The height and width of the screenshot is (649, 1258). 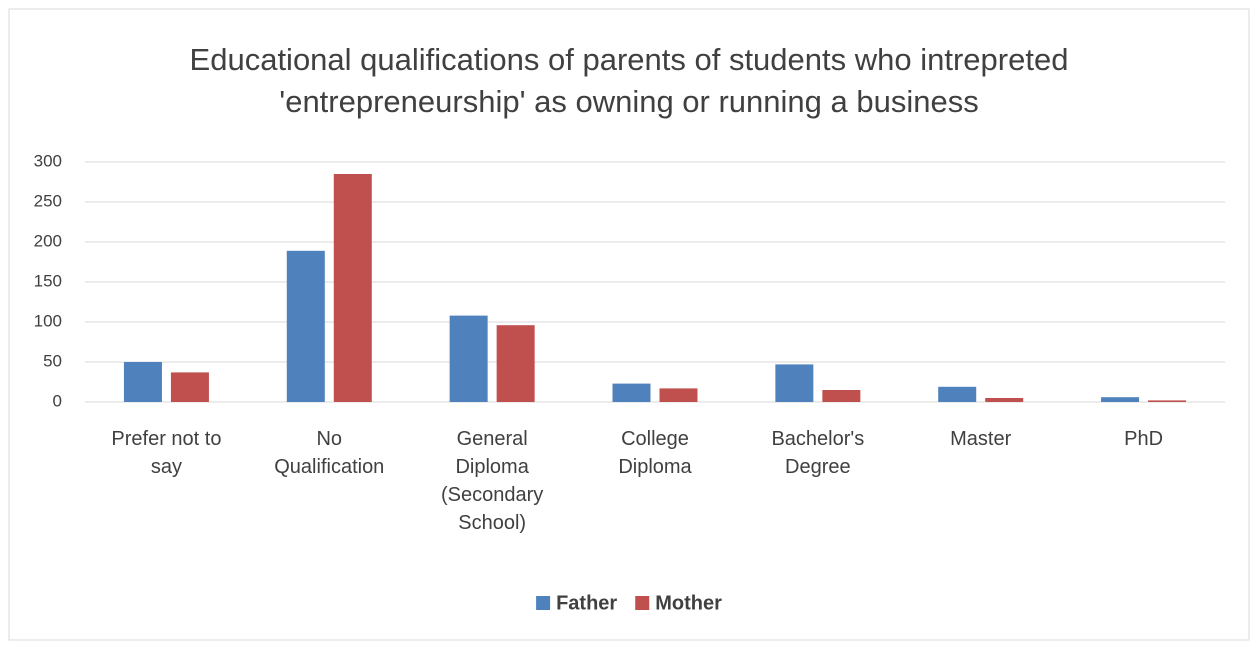 What do you see at coordinates (52, 360) in the screenshot?
I see `y-tick-label: 50` at bounding box center [52, 360].